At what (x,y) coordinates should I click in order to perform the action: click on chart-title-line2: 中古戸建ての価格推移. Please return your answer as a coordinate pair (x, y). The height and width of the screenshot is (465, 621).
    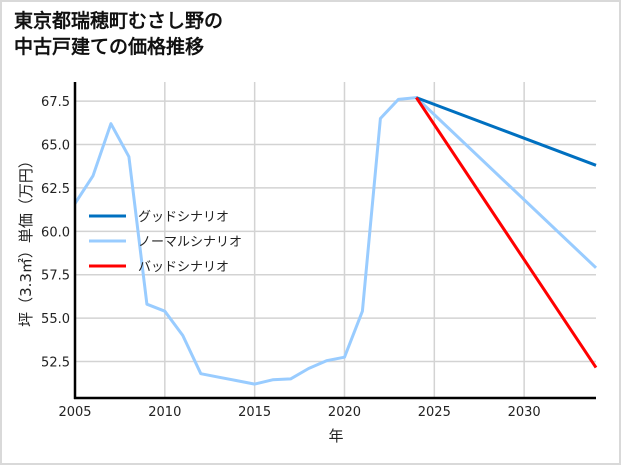
    Looking at the image, I should click on (109, 47).